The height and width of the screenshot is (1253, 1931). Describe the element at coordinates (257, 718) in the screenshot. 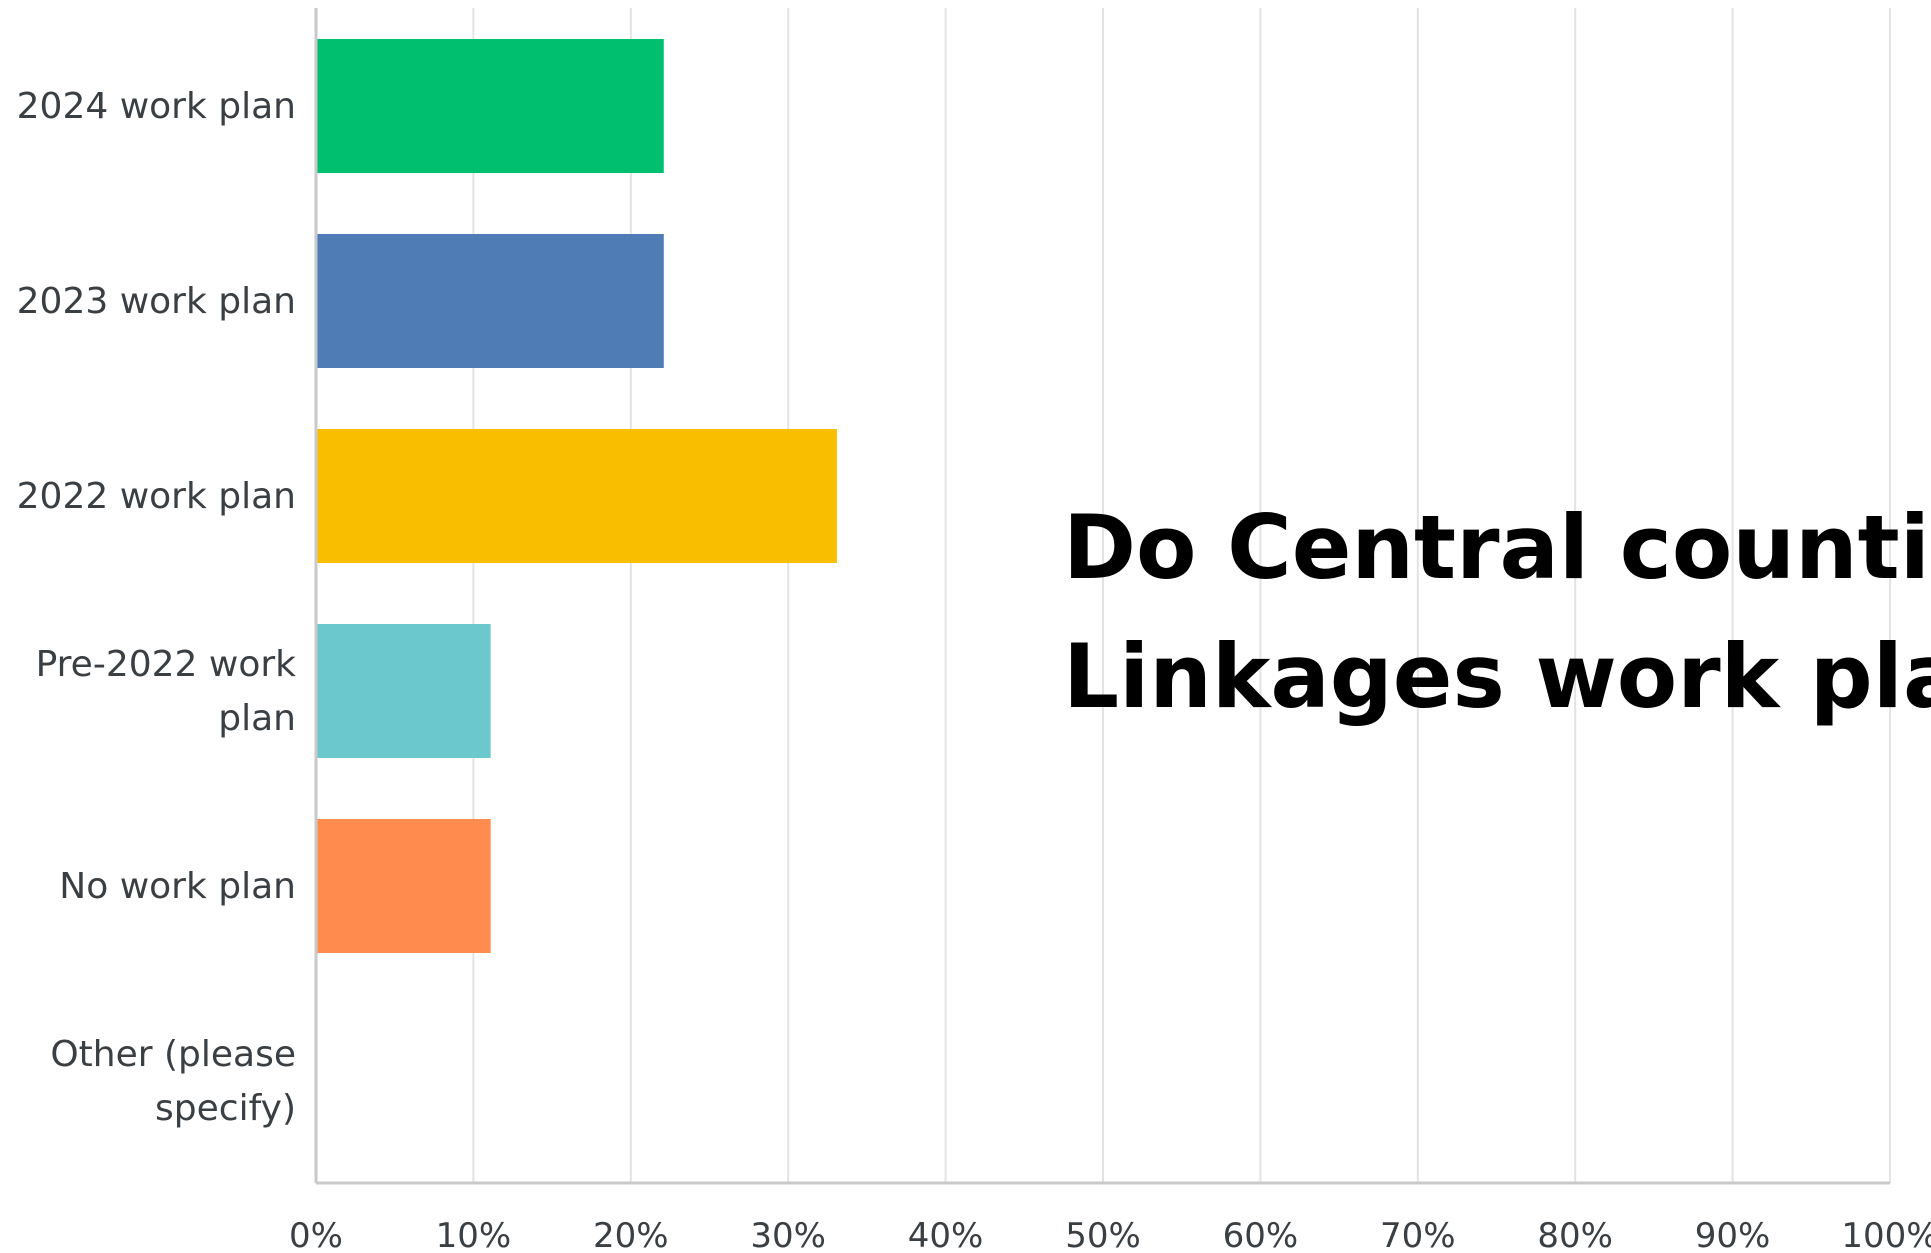

I see `category-label: plan` at that location.